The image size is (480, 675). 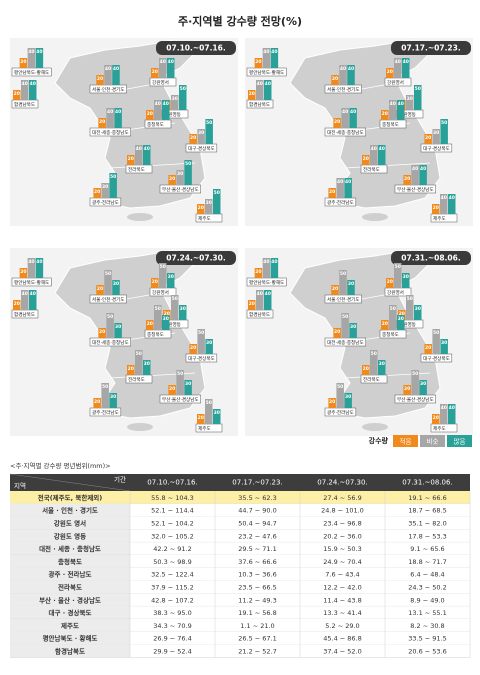 What do you see at coordinates (427, 511) in the screenshot?
I see `range-cell: 18.7 ~ 68.5` at bounding box center [427, 511].